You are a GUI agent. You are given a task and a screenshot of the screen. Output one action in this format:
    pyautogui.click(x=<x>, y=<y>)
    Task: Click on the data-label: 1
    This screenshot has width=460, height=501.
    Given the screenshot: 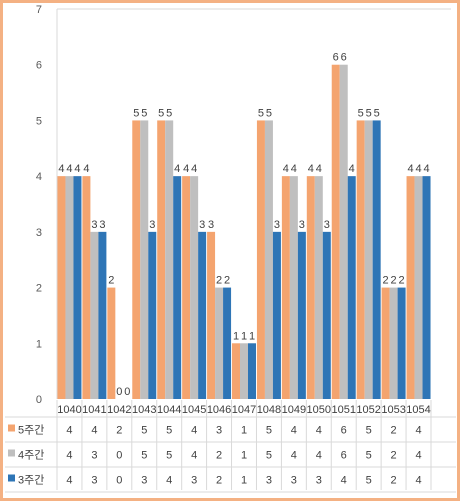 What is the action you would take?
    pyautogui.click(x=236, y=336)
    